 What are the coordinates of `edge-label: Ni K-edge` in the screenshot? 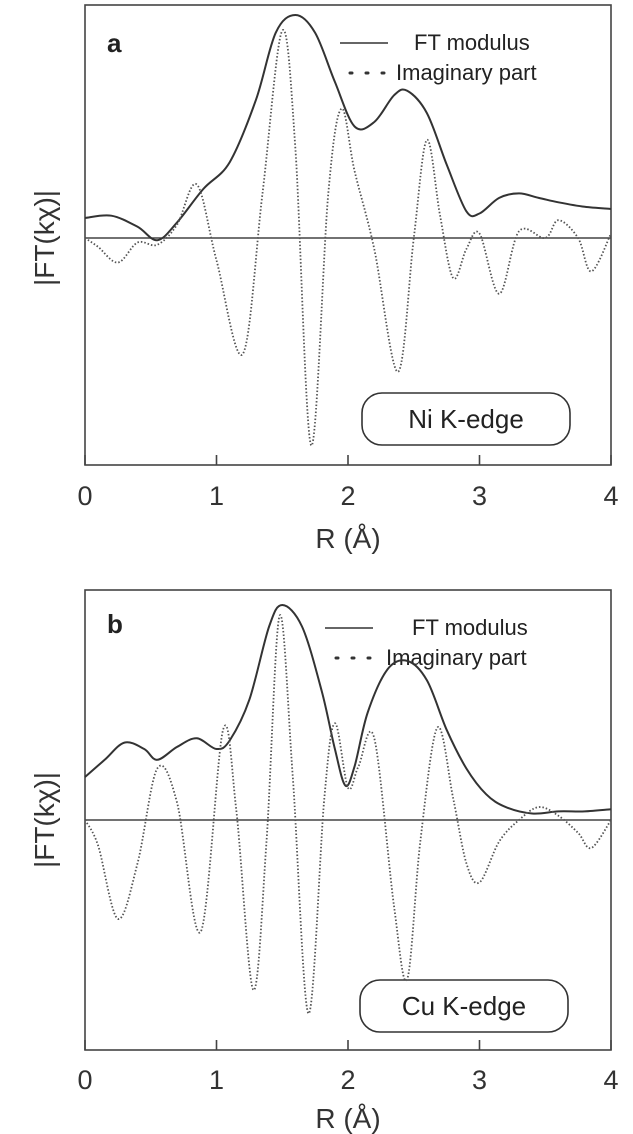 It's located at (466, 419).